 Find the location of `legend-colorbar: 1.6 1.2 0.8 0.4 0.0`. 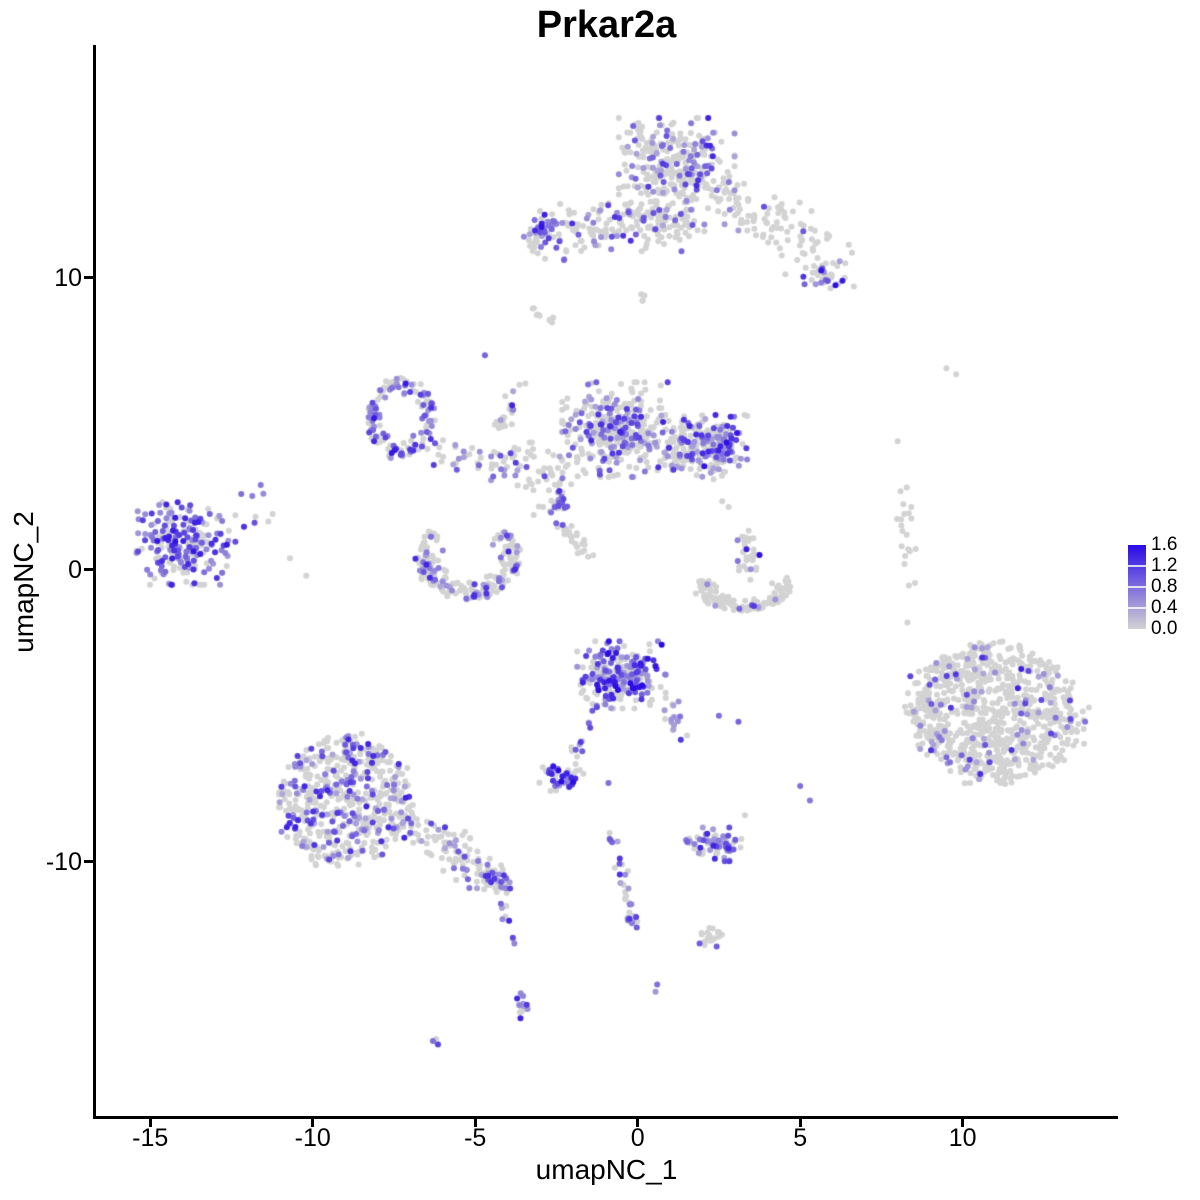

legend-colorbar: 1.6 1.2 0.8 0.4 0.0 is located at coordinates (1162, 587).